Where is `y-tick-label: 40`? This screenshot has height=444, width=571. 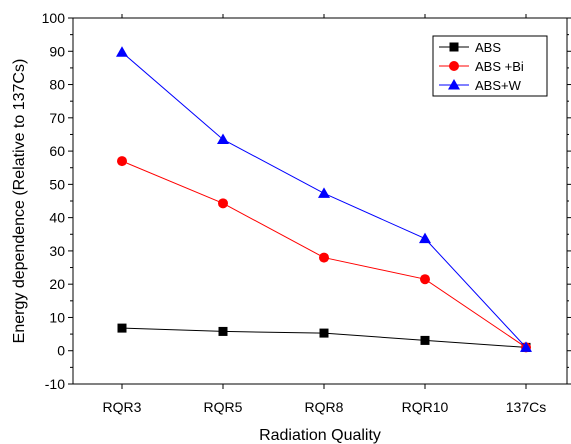
y-tick-label: 40 is located at coordinates (57, 218).